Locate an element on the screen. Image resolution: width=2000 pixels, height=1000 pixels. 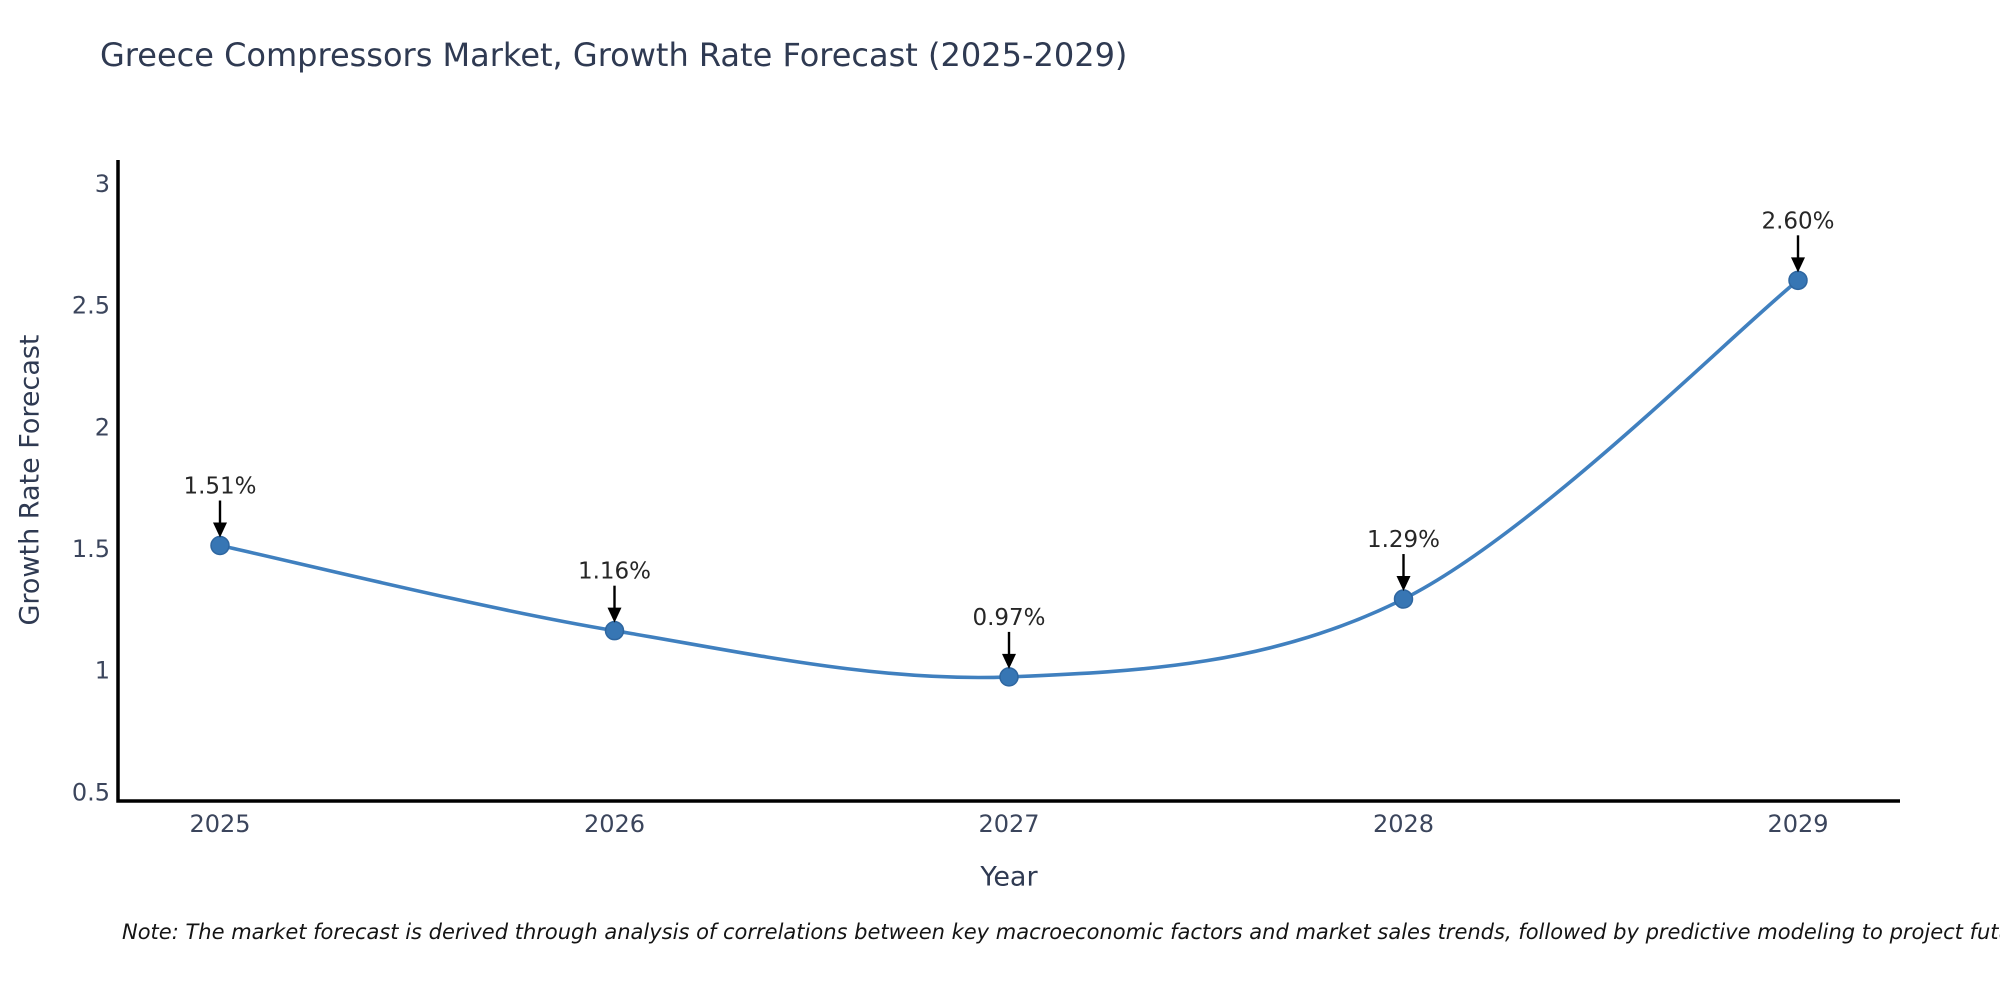
x-tick-label: 2027 is located at coordinates (1008, 824).